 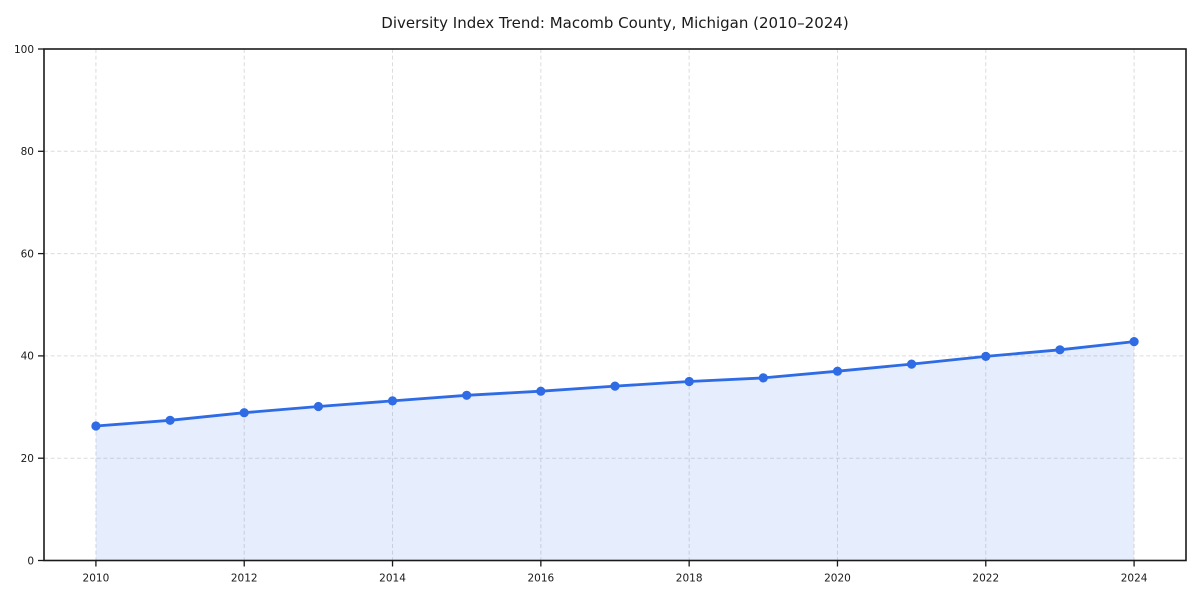 I want to click on y-tick-label: 0, so click(x=30, y=561).